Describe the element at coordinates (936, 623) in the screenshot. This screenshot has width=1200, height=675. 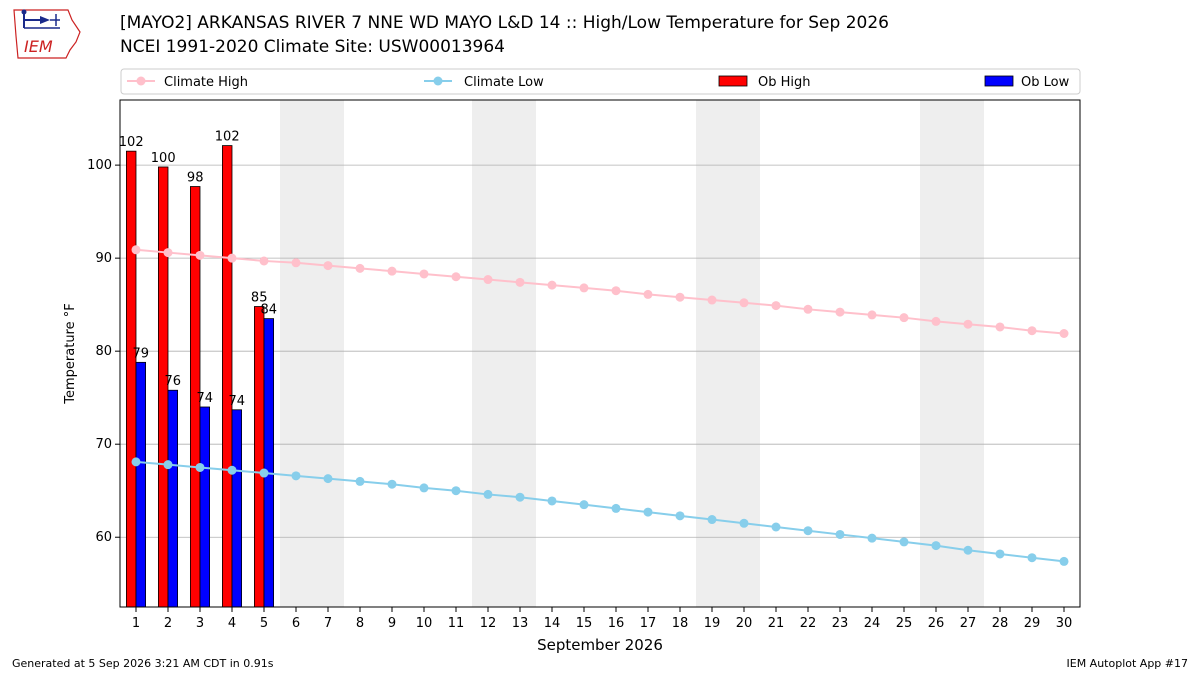
I see `x-tick-label: 26` at that location.